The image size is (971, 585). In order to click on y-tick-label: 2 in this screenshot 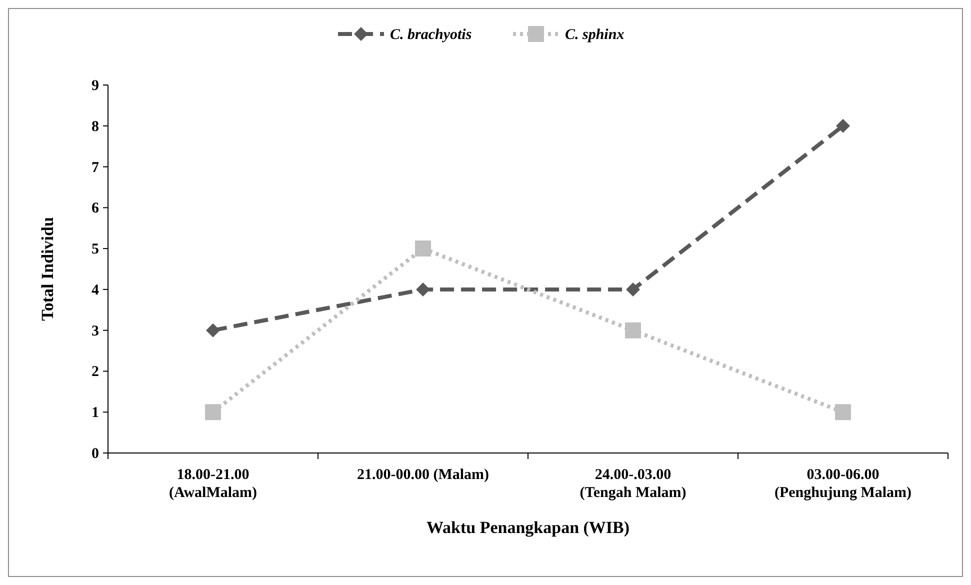, I will do `click(95, 372)`.